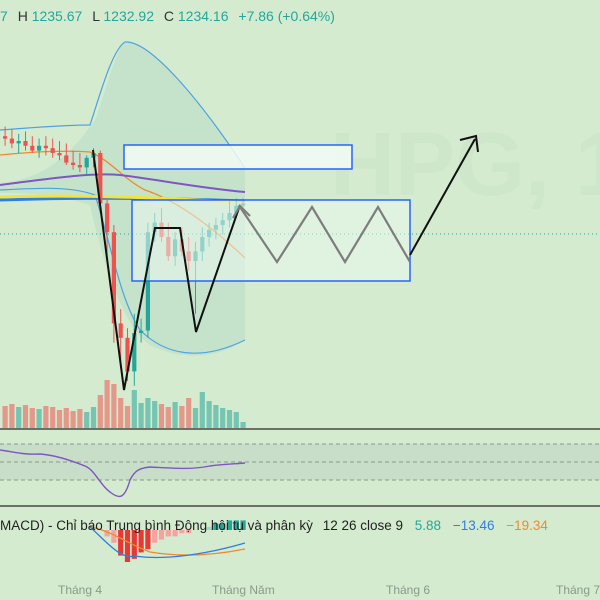 This screenshot has height=600, width=600. I want to click on close-value: 1234.16, so click(203, 16).